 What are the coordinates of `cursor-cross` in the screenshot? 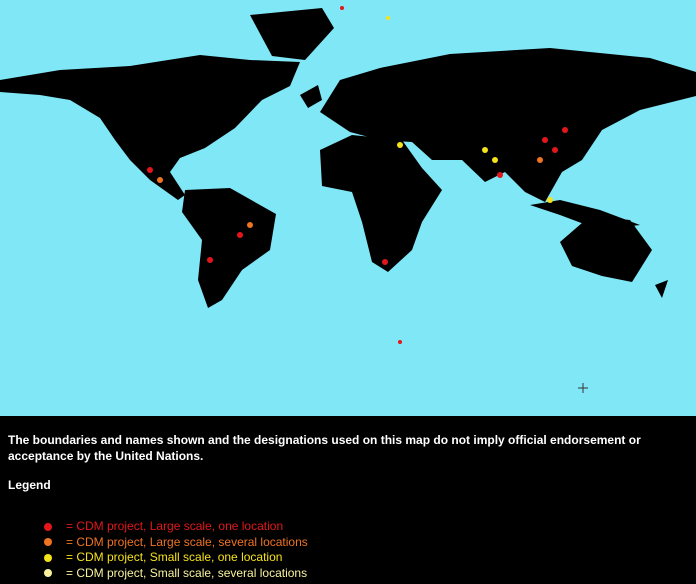 It's located at (583, 388).